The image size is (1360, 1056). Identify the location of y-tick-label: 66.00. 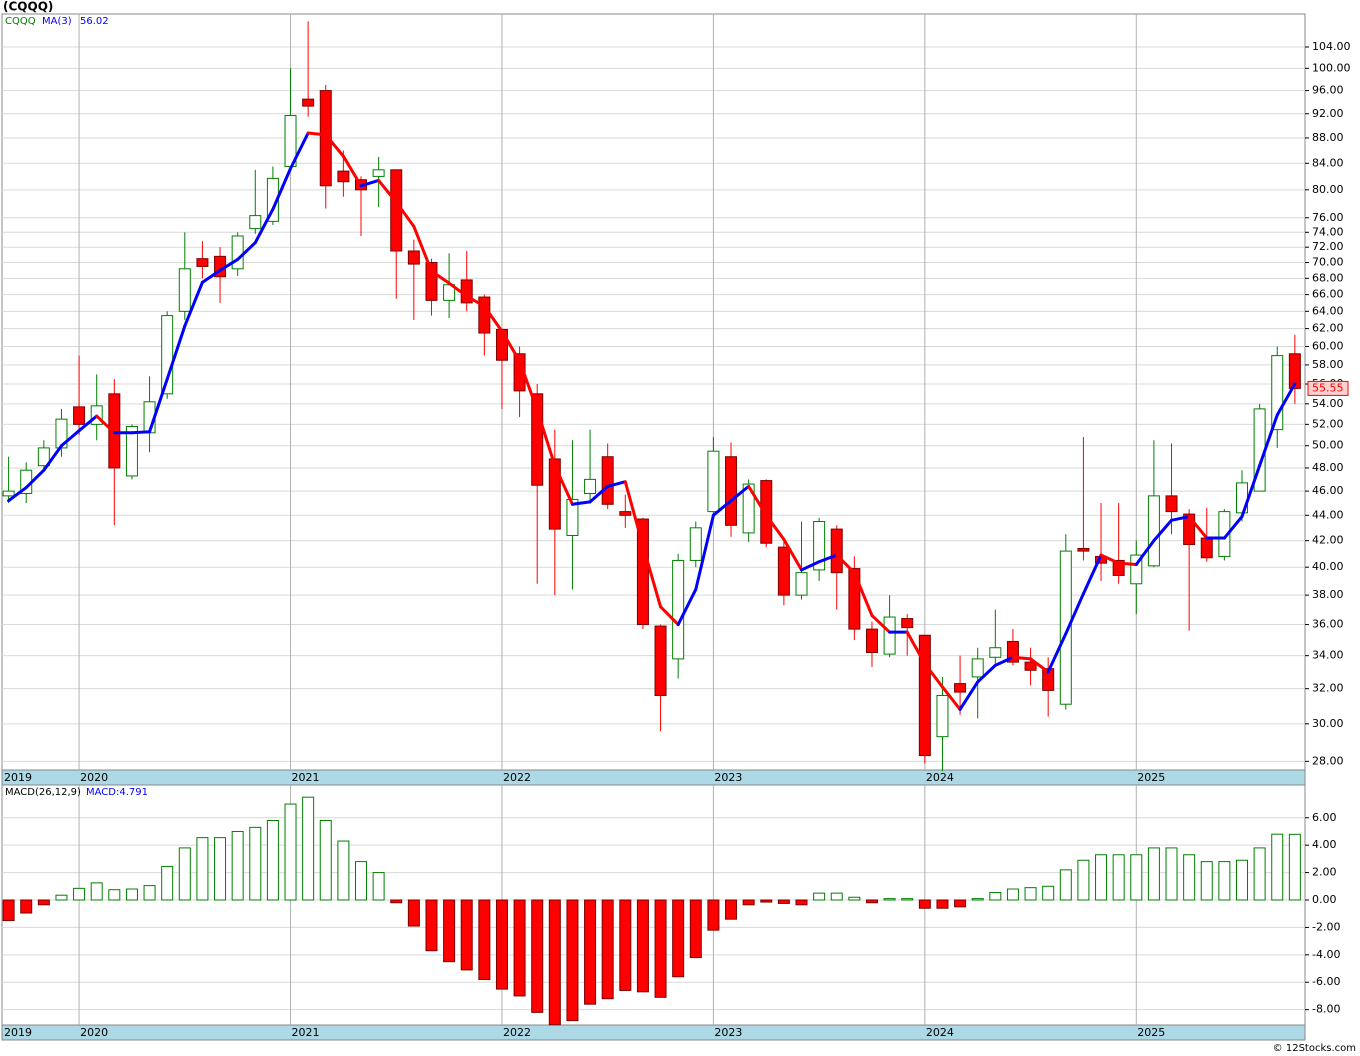
(1328, 294).